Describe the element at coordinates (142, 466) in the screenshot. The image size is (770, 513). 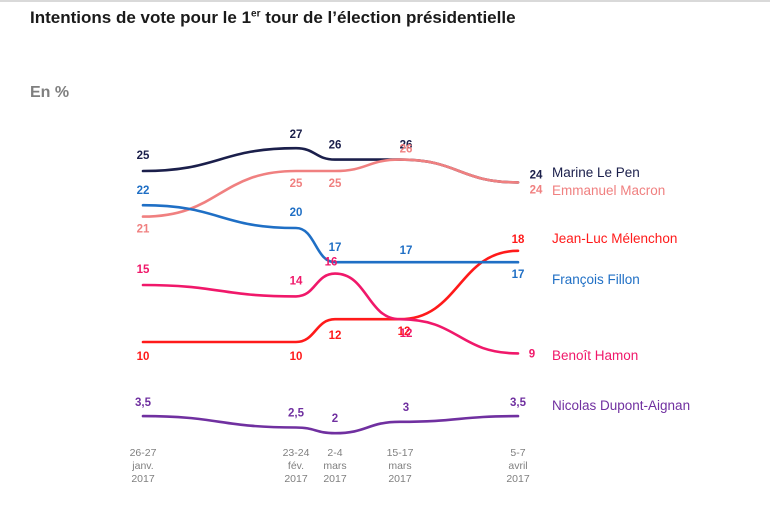
I see `x-tick-label: janv.` at that location.